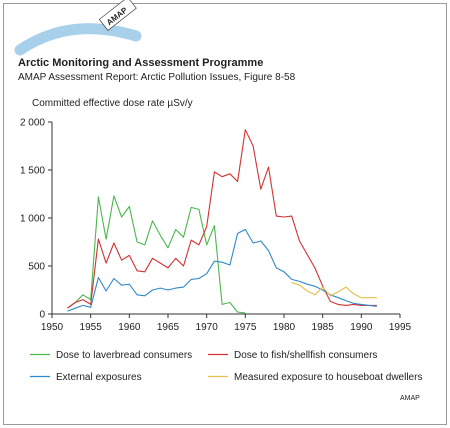 This screenshot has height=428, width=450. Describe the element at coordinates (99, 377) in the screenshot. I see `legend-label: External exposures` at that location.